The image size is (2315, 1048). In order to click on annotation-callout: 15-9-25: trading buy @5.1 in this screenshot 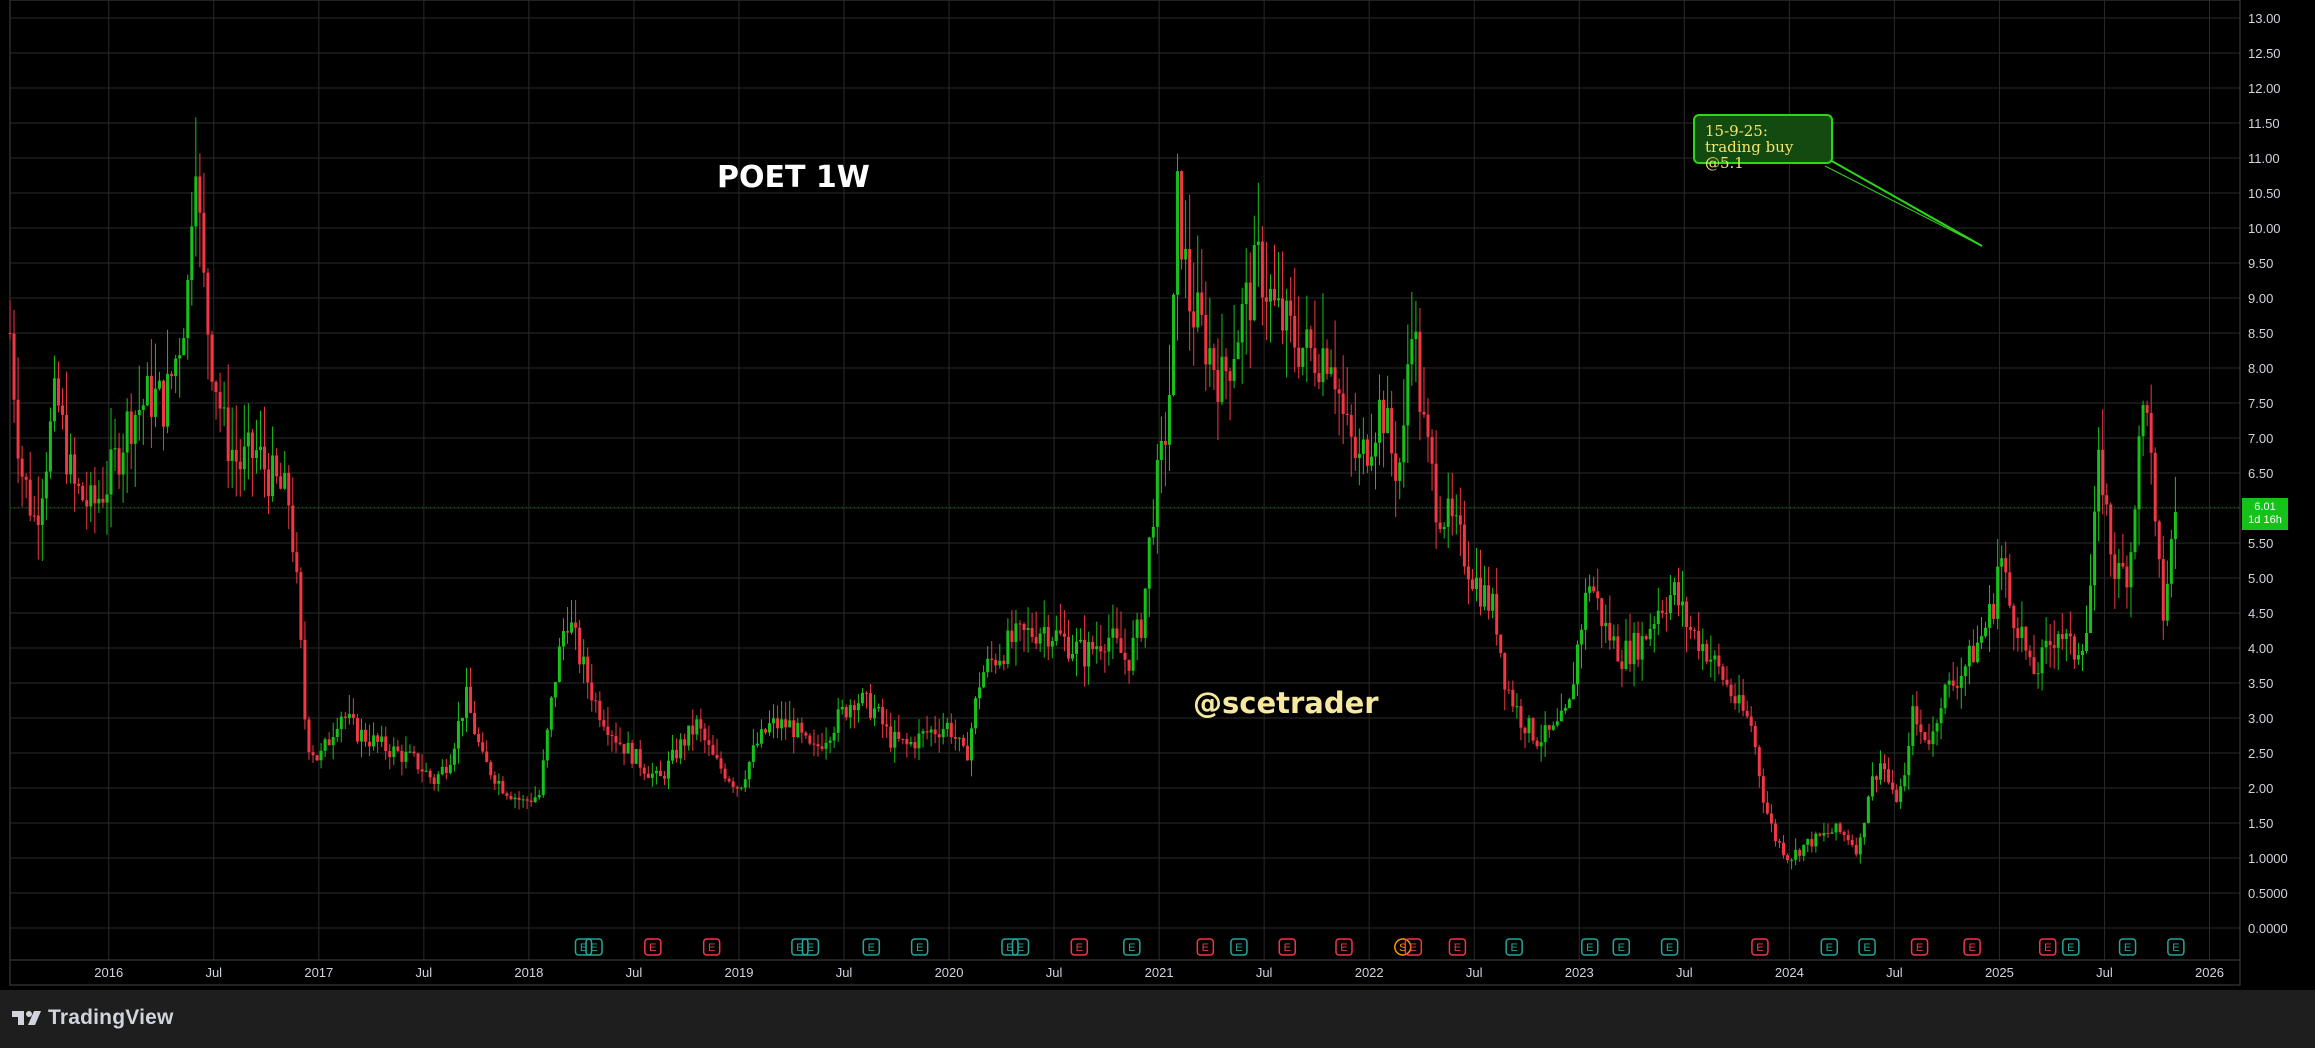, I will do `click(1763, 142)`.